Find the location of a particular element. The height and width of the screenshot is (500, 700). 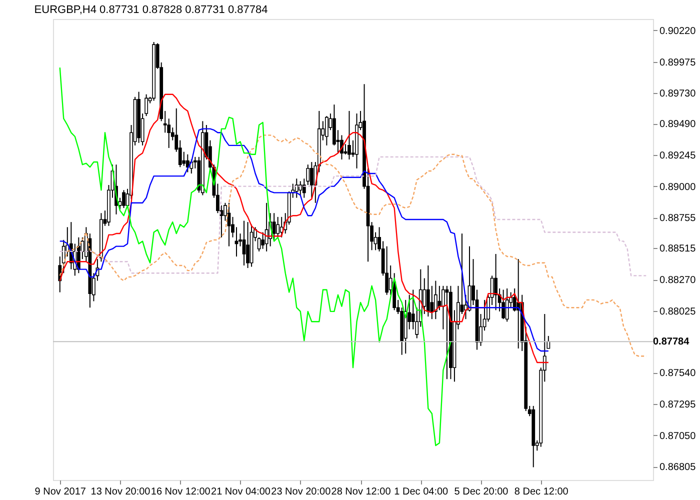

x-tick-label: 8 Dec 12:00 is located at coordinates (541, 492).